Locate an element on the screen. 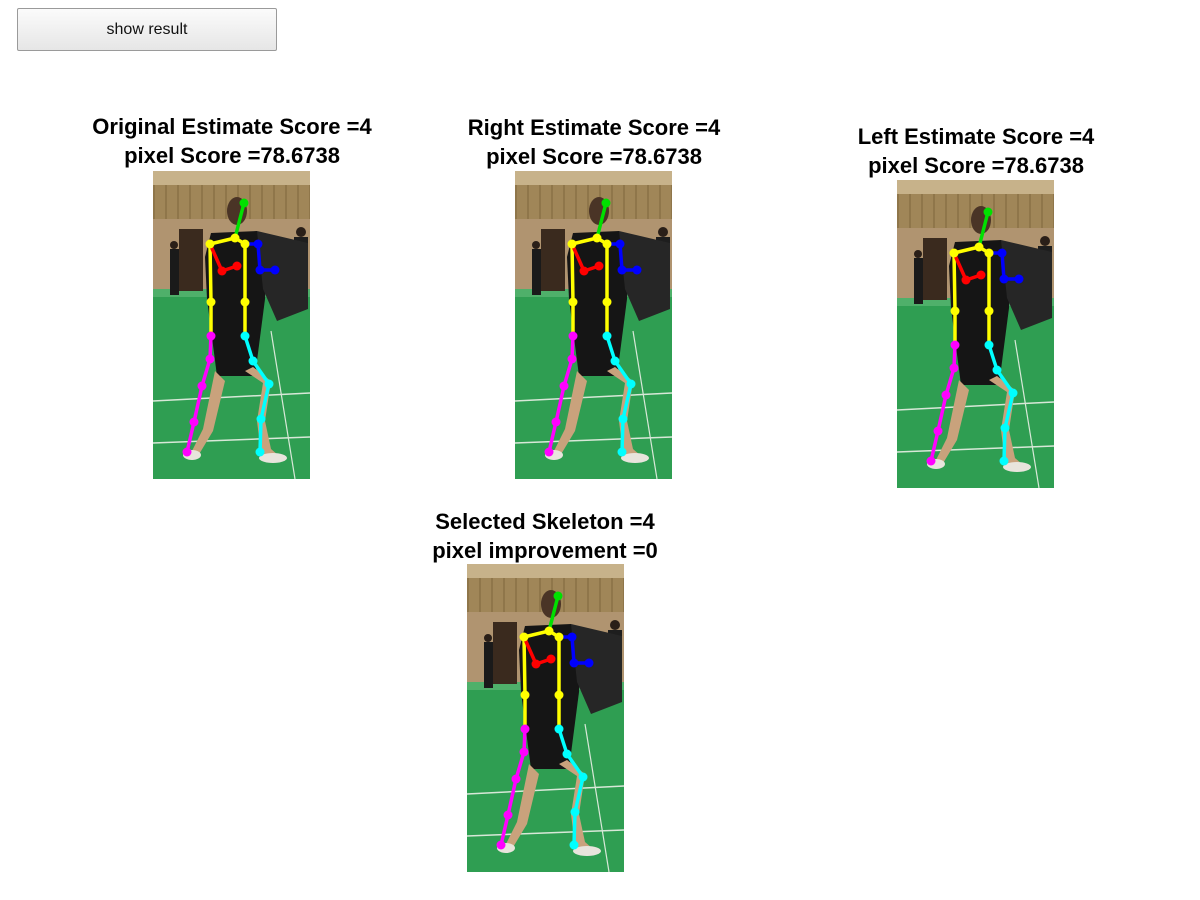 This screenshot has width=1200, height=900. right-estimate-score: Right Estimate Score =4 is located at coordinates (594, 127).